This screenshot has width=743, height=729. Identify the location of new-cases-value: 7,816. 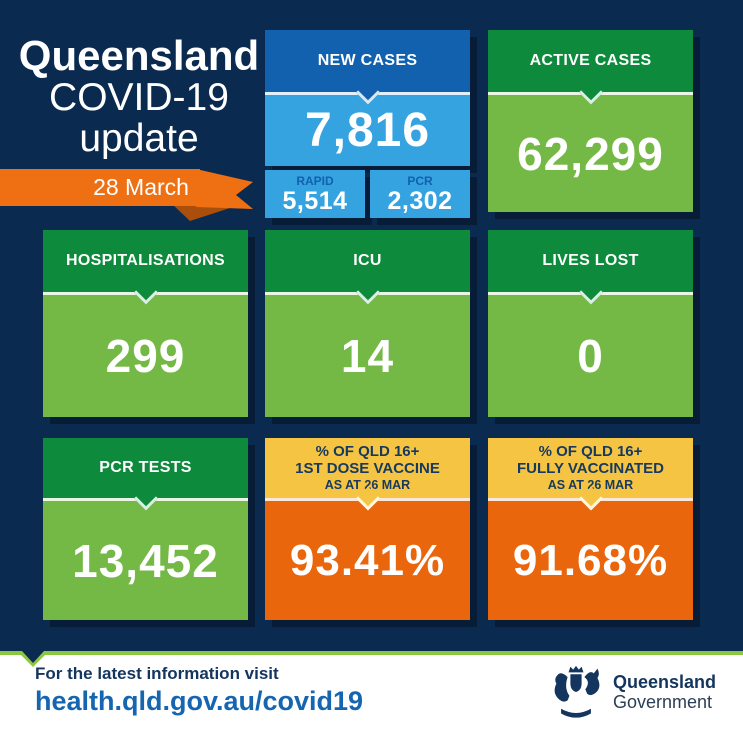
(367, 130).